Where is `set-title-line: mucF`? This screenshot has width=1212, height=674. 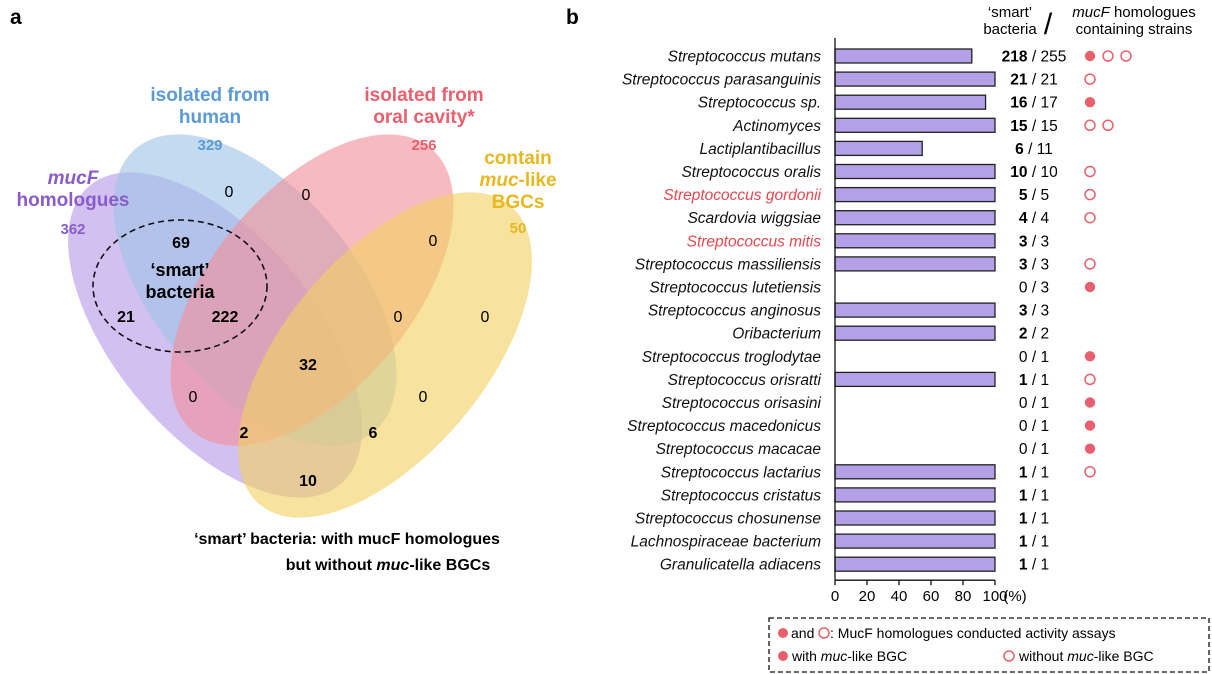 set-title-line: mucF is located at coordinates (74, 178).